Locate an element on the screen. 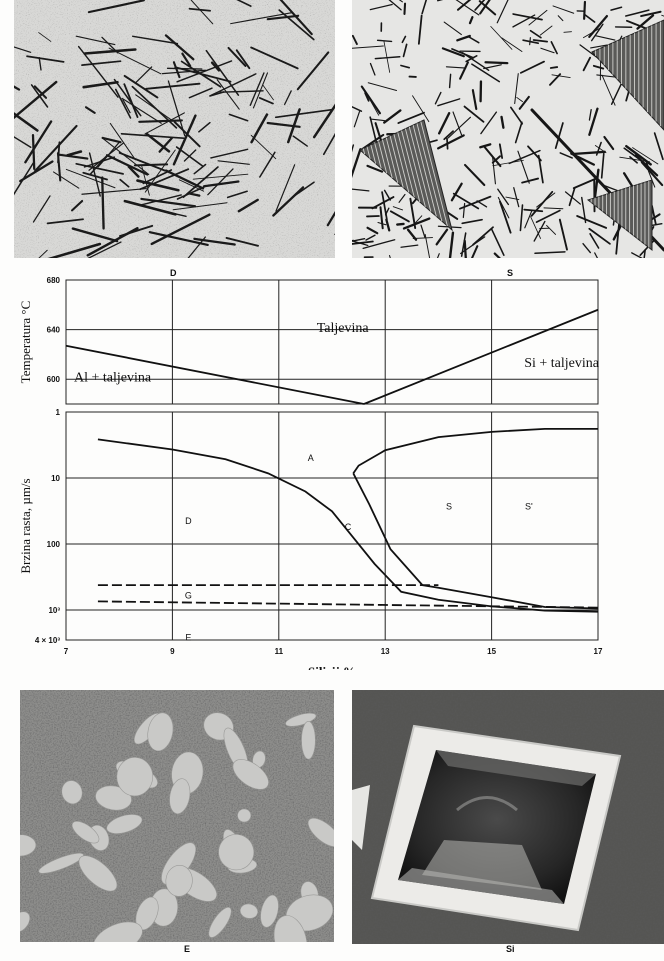  liquidus-line is located at coordinates (215, 374).